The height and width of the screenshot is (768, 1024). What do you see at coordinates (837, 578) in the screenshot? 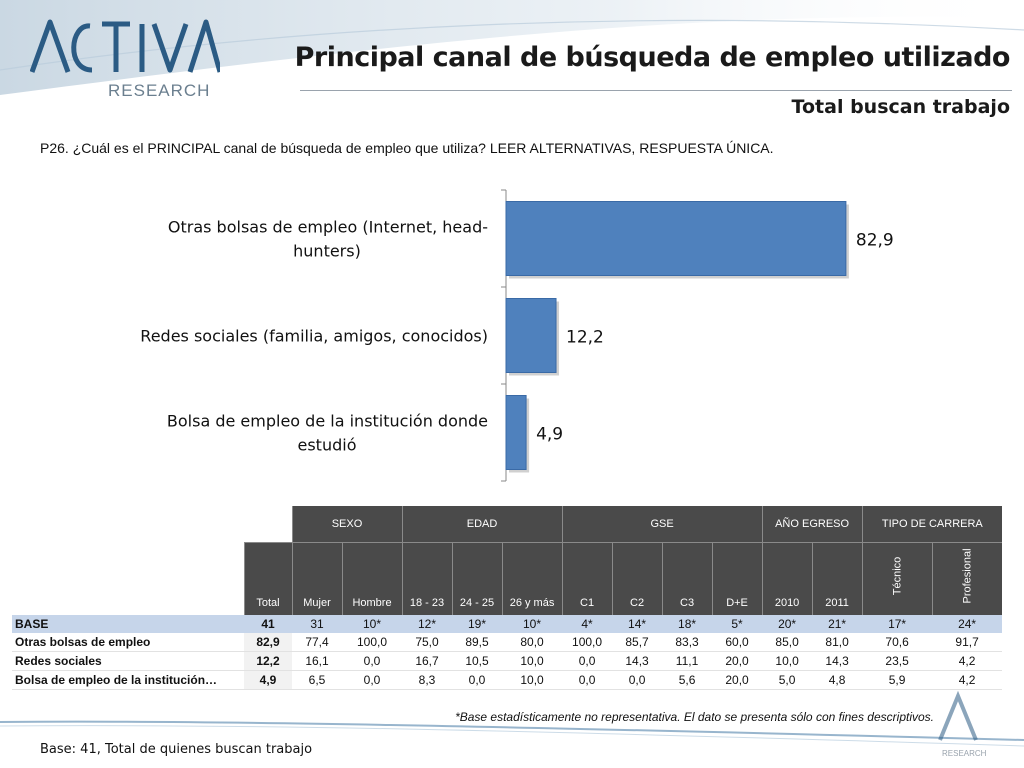
I see `column-header: 2011` at bounding box center [837, 578].